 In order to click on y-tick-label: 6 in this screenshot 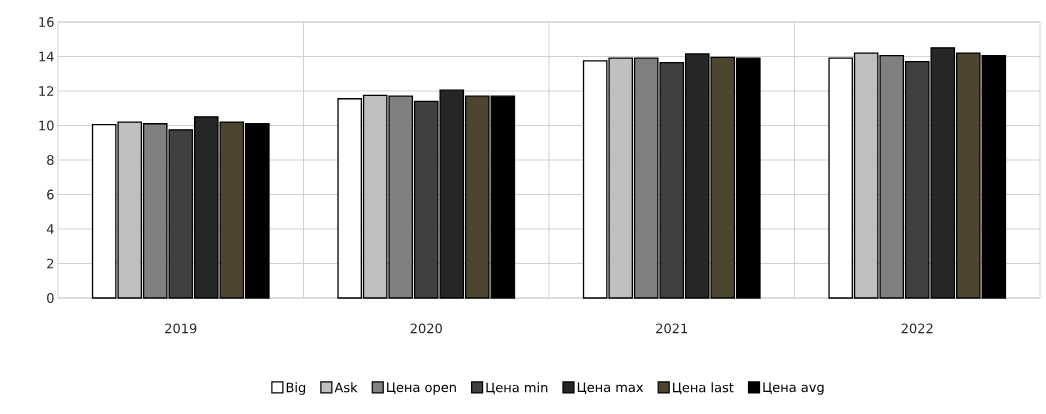, I will do `click(50, 194)`.